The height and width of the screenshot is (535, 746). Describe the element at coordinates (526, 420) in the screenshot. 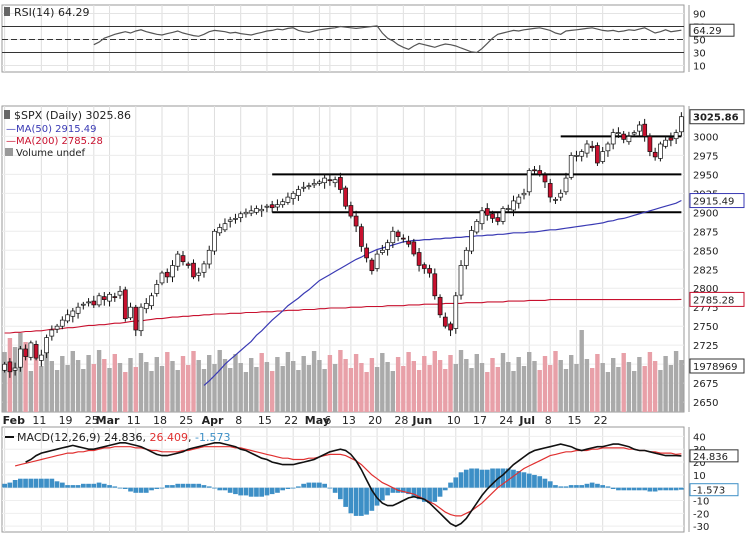

I see `x-axis-tick-label: Jul` at that location.